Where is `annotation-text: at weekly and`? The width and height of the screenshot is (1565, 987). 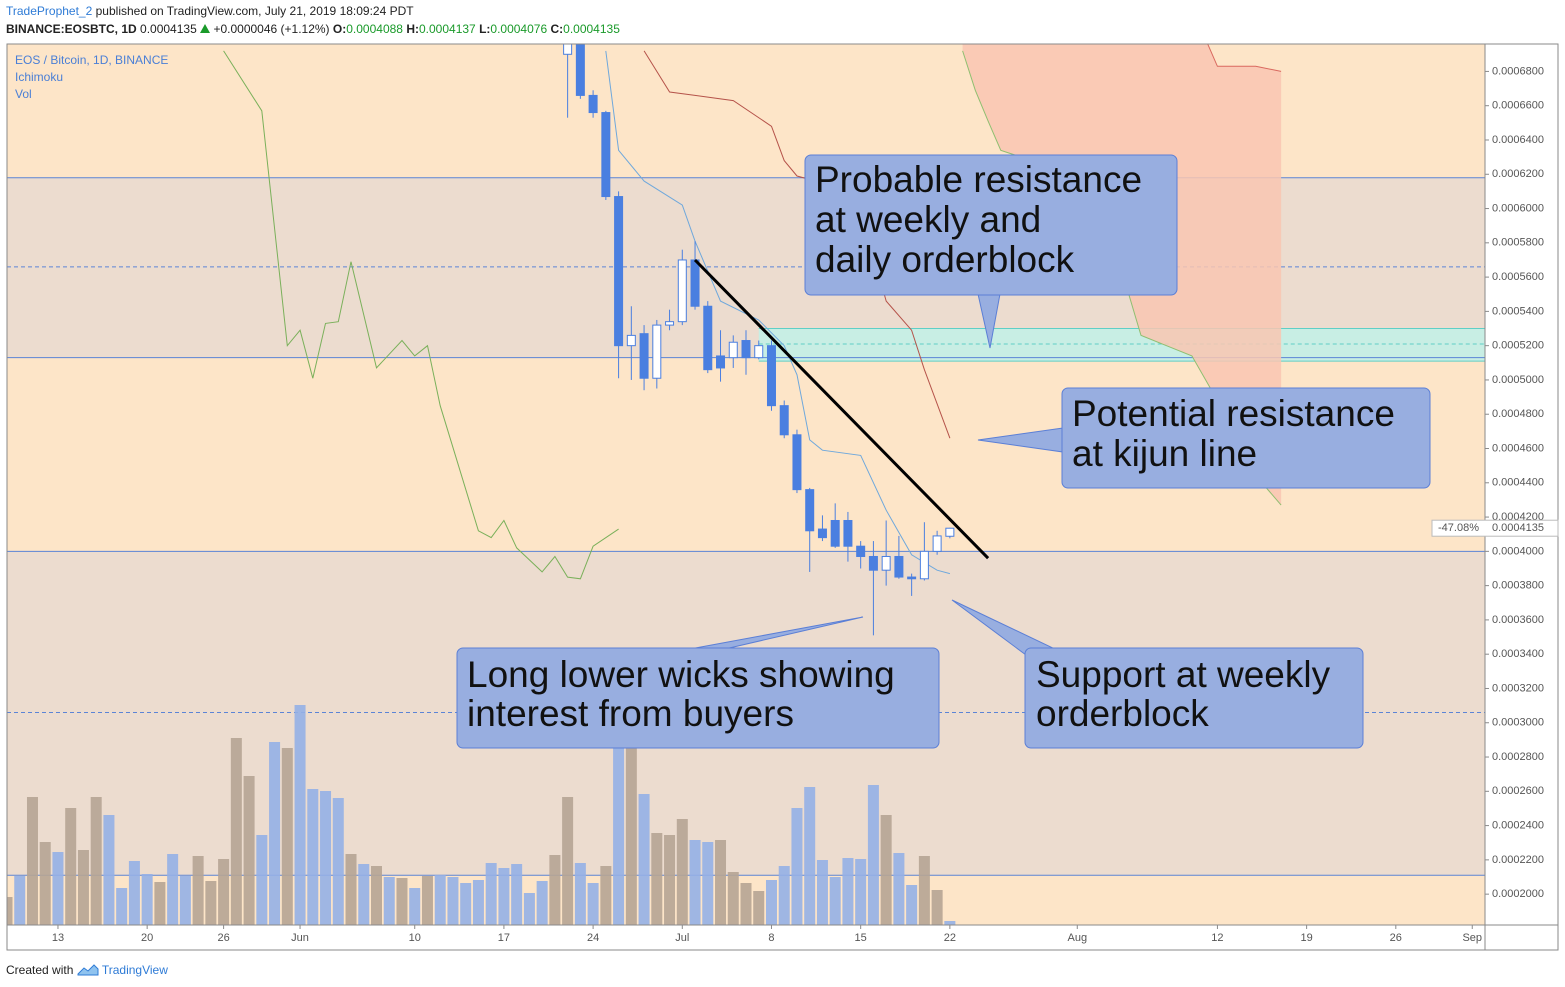
annotation-text: at weekly and is located at coordinates (928, 219).